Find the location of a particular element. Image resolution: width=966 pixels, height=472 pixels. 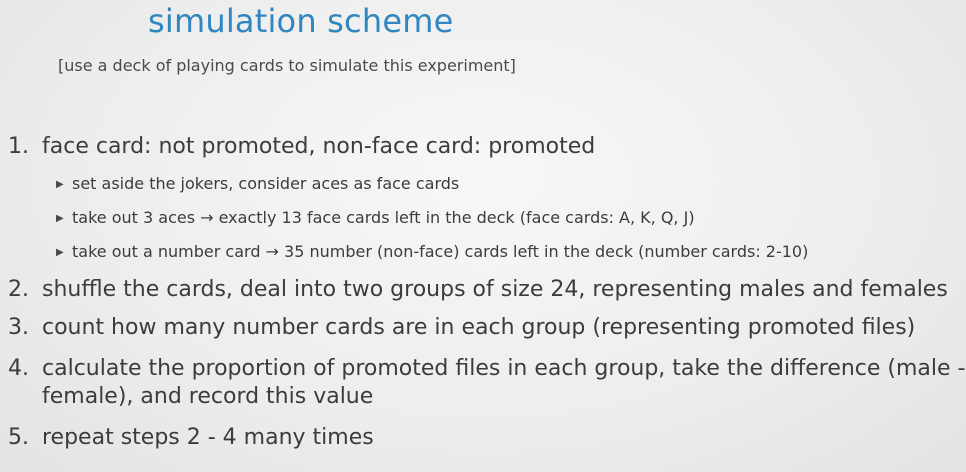

step-text-continued: female), and record this value is located at coordinates (208, 396).